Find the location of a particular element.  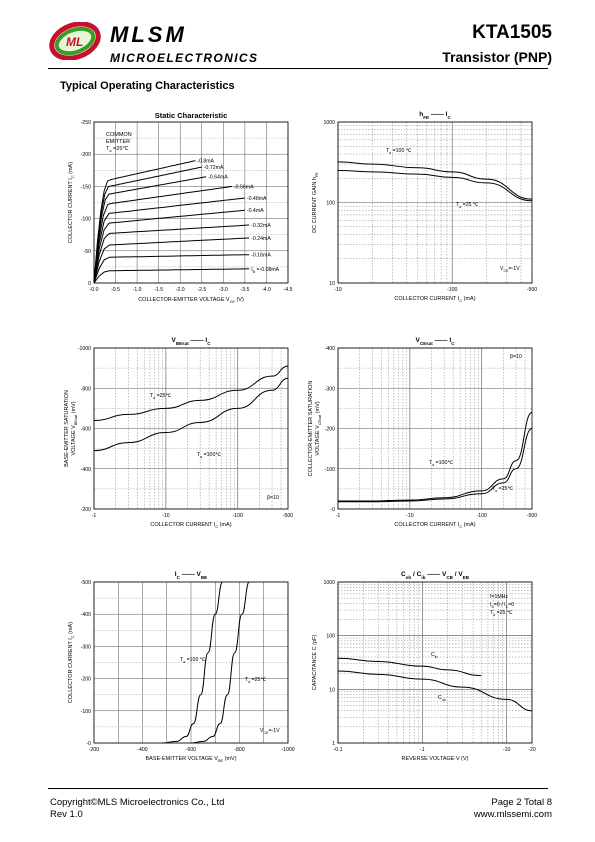

series-label: -0.16mA is located at coordinates (261, 256).